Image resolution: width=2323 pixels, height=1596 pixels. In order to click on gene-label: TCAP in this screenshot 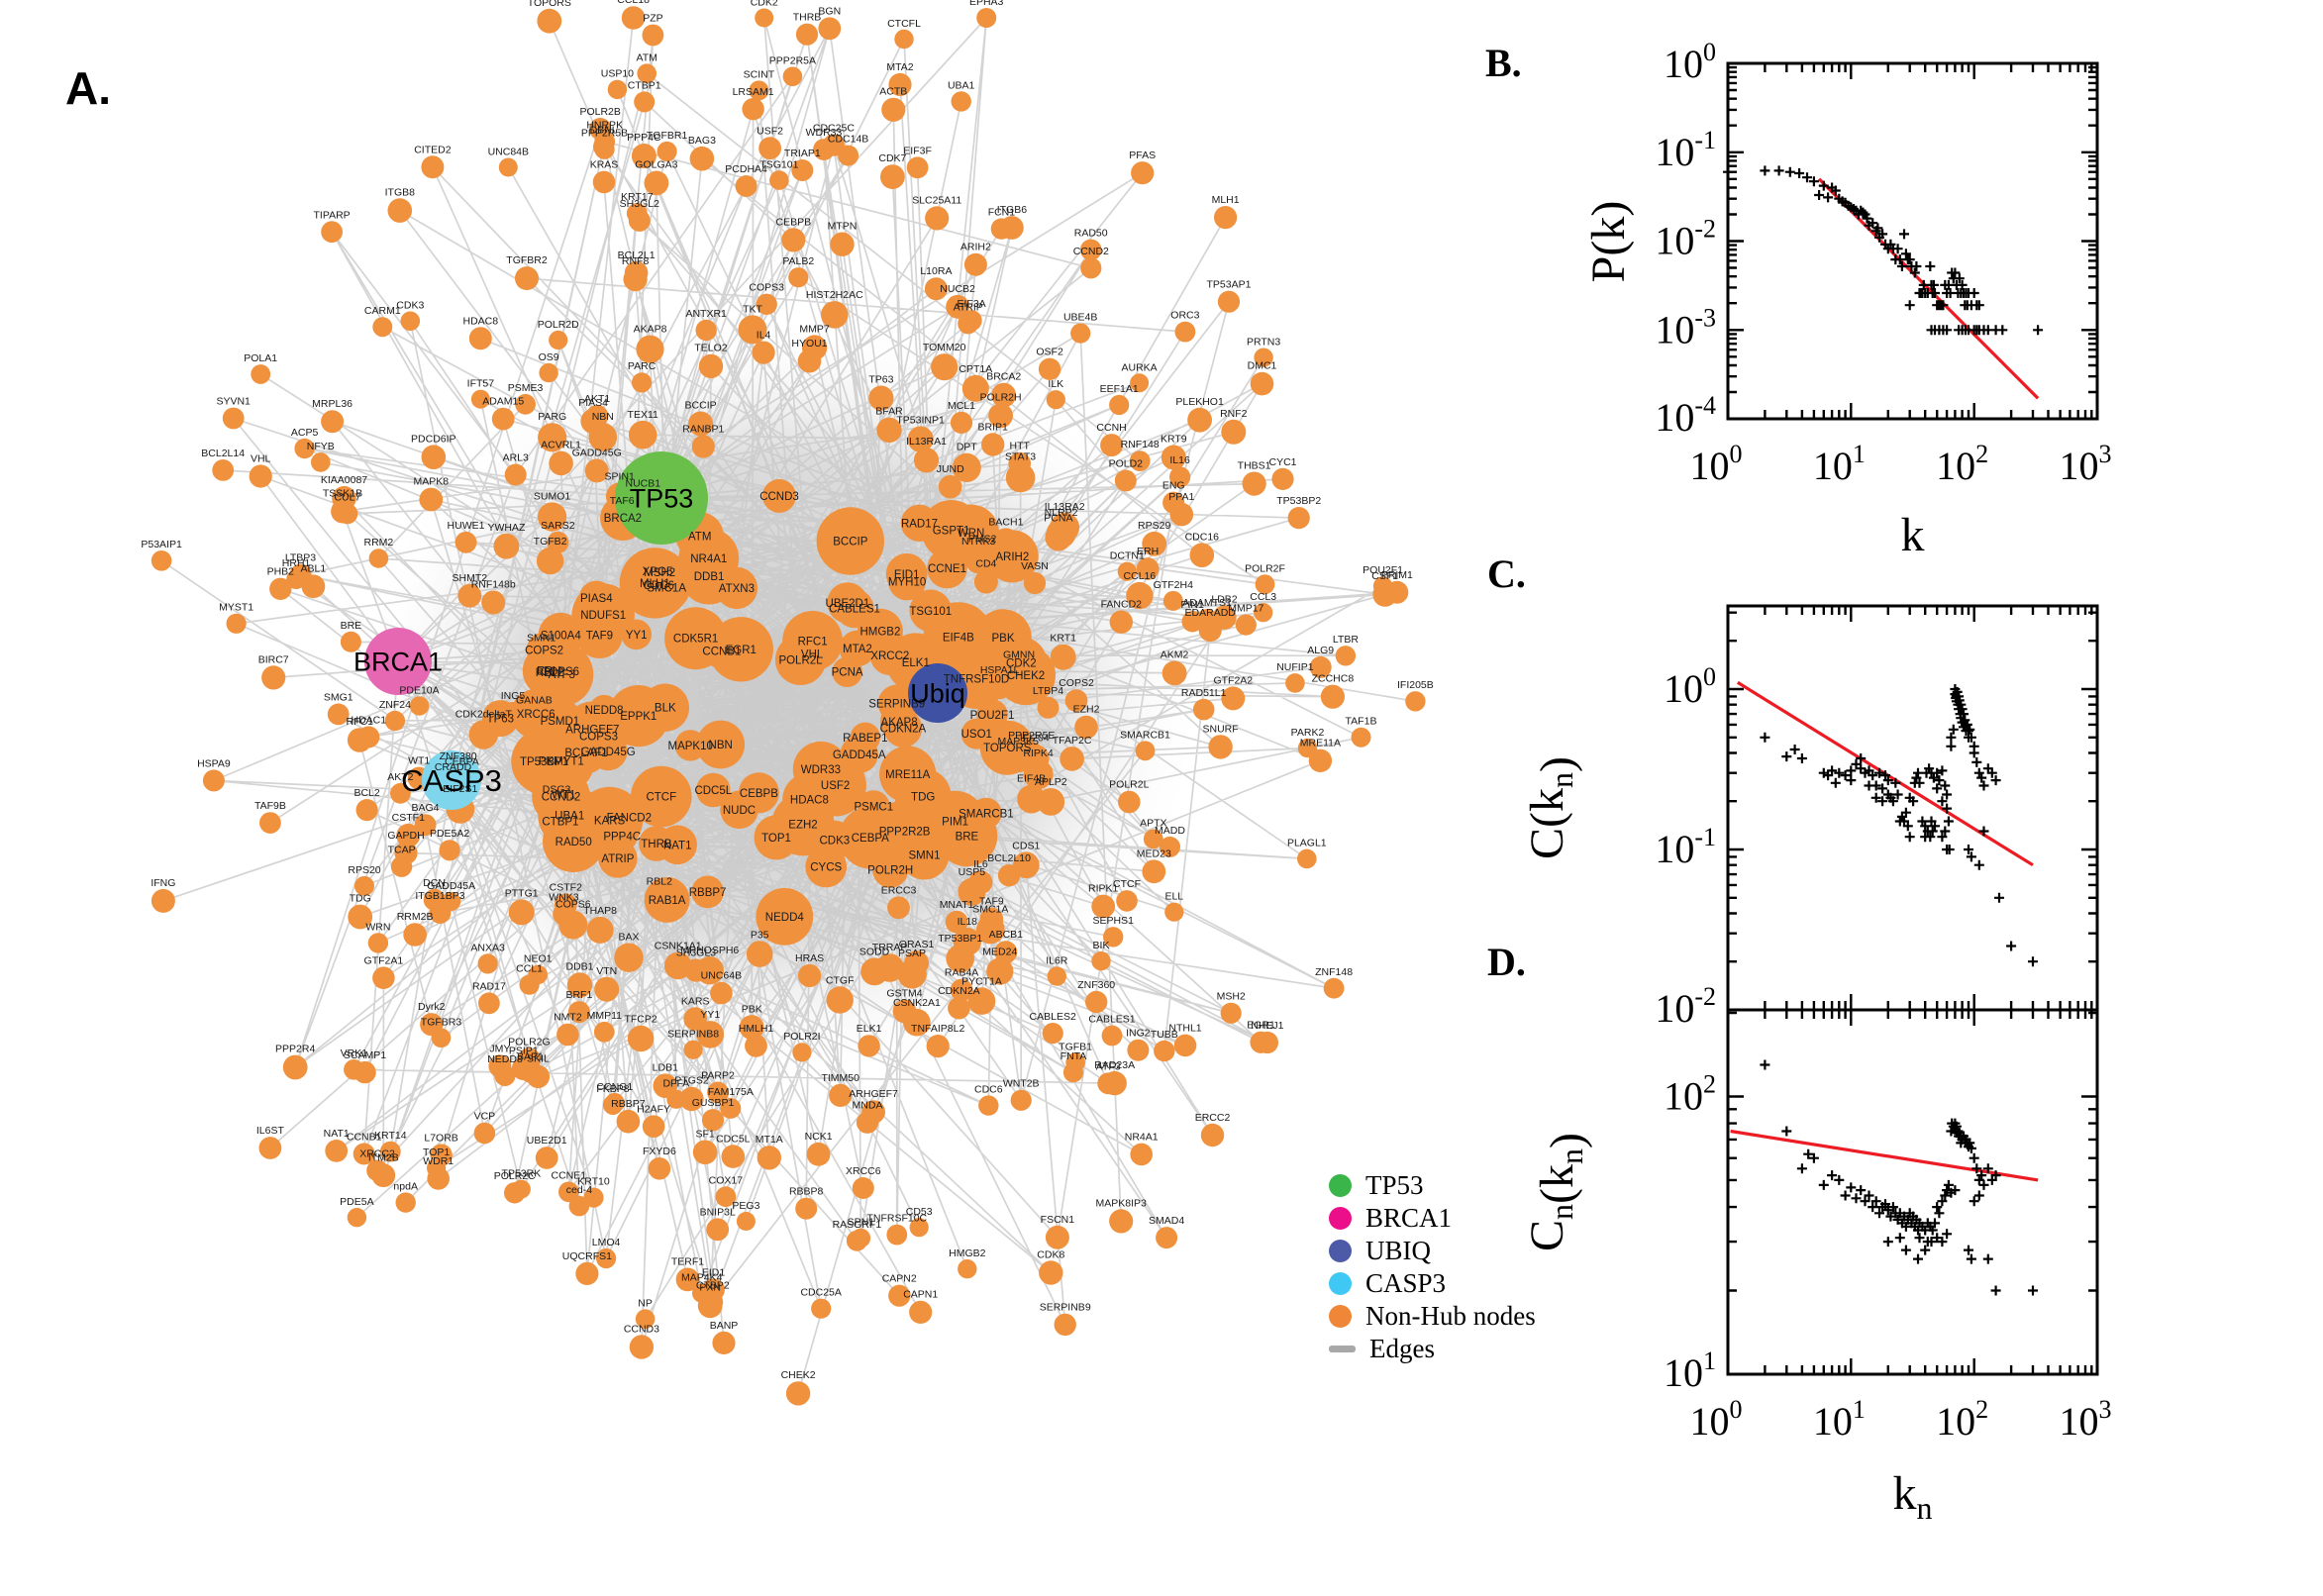, I will do `click(402, 850)`.